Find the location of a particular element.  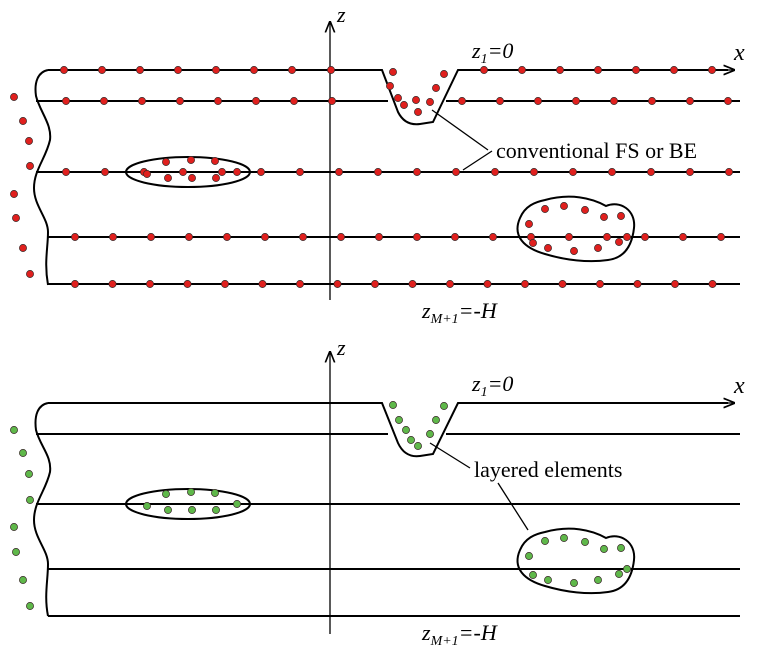

left-boundary-curve is located at coordinates (42, 177).